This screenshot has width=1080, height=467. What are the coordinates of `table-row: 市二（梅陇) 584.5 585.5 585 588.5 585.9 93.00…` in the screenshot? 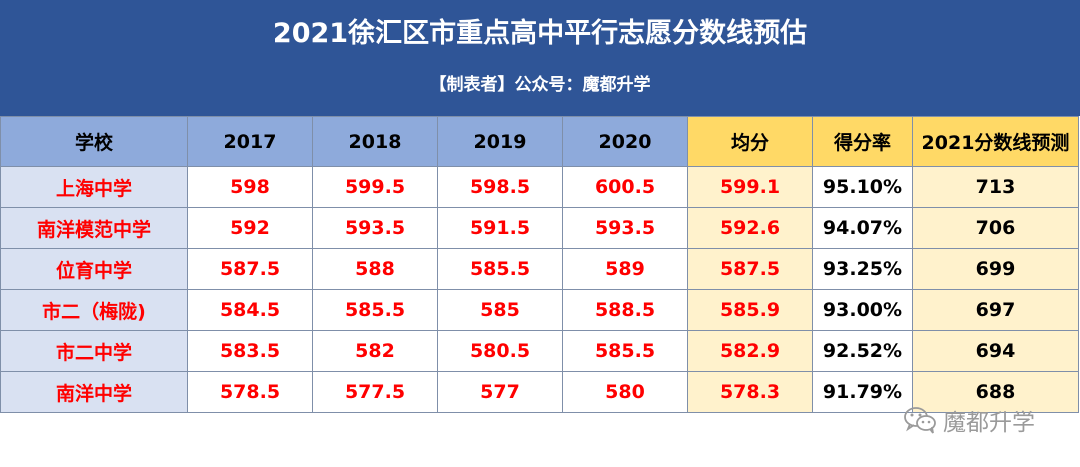 It's located at (539, 310).